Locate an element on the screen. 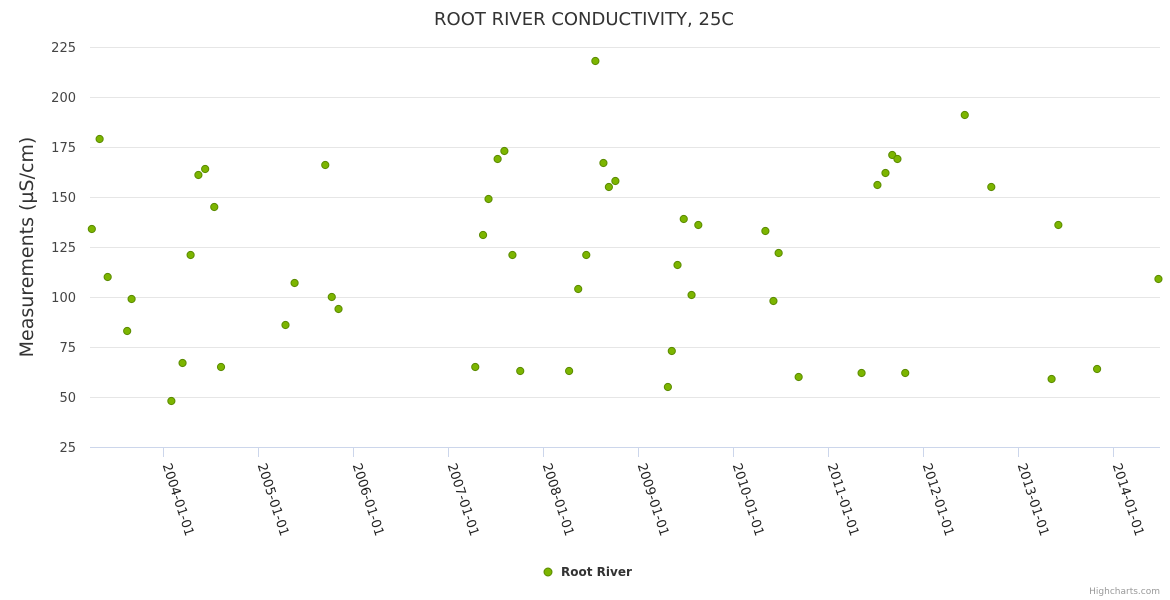  y-tick-label: 50 is located at coordinates (67, 398).